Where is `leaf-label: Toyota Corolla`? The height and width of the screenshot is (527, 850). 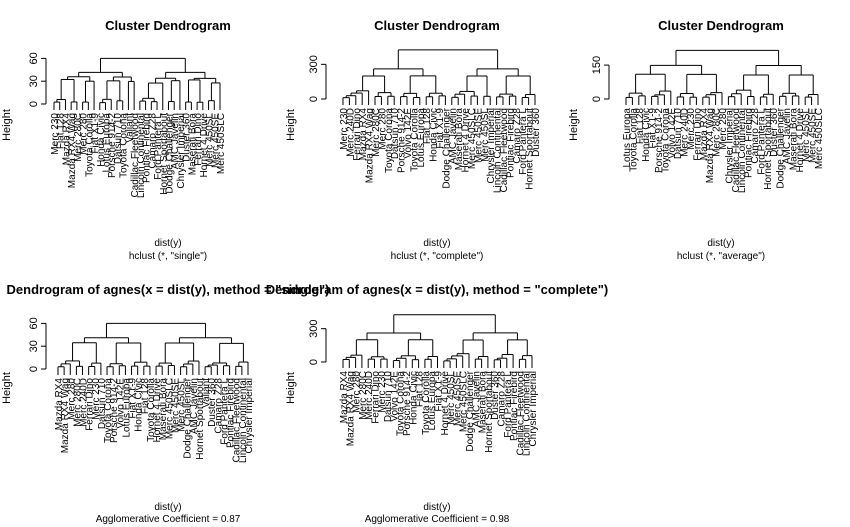
leaf-label: Toyota Corolla is located at coordinates (414, 140).